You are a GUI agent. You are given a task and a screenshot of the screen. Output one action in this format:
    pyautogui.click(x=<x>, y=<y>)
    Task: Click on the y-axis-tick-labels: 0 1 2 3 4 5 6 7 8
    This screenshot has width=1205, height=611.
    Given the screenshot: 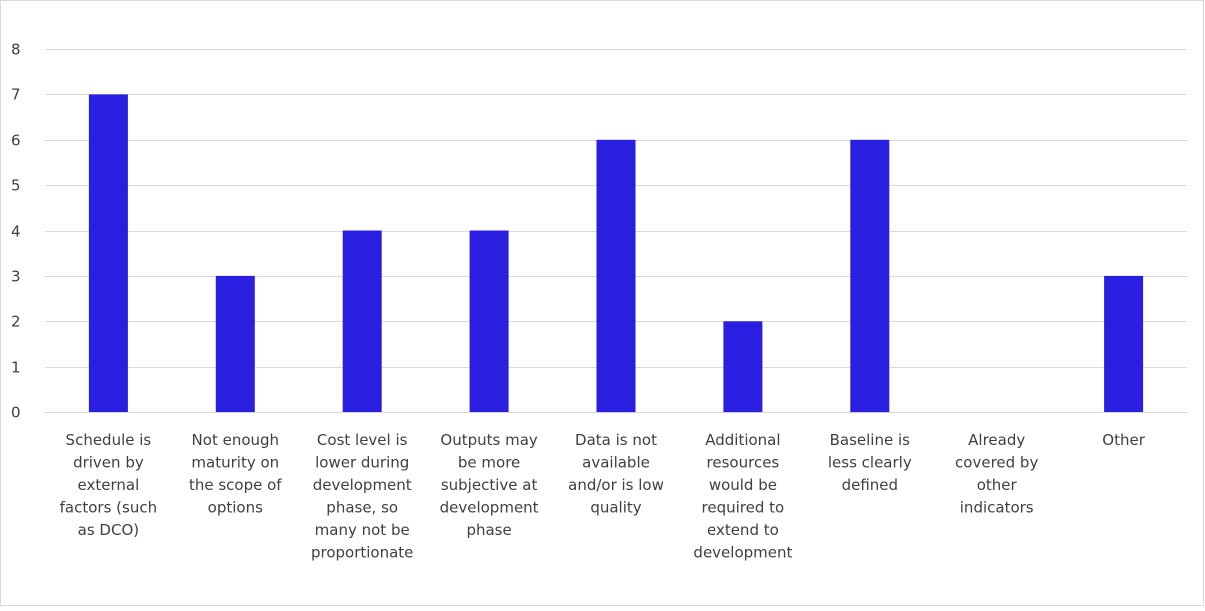 What is the action you would take?
    pyautogui.click(x=16, y=231)
    